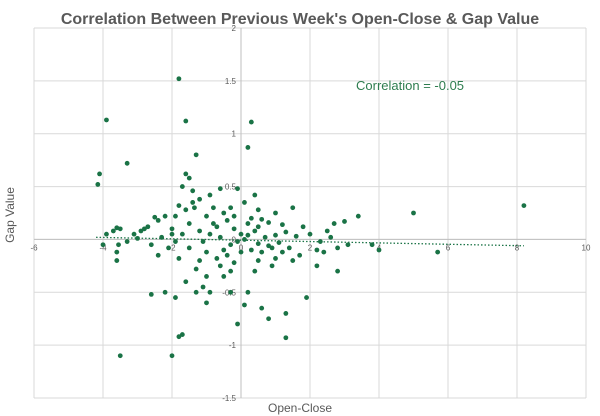 This screenshot has height=416, width=600. Describe the element at coordinates (517, 247) in the screenshot. I see `x-tick-label: 8` at that location.